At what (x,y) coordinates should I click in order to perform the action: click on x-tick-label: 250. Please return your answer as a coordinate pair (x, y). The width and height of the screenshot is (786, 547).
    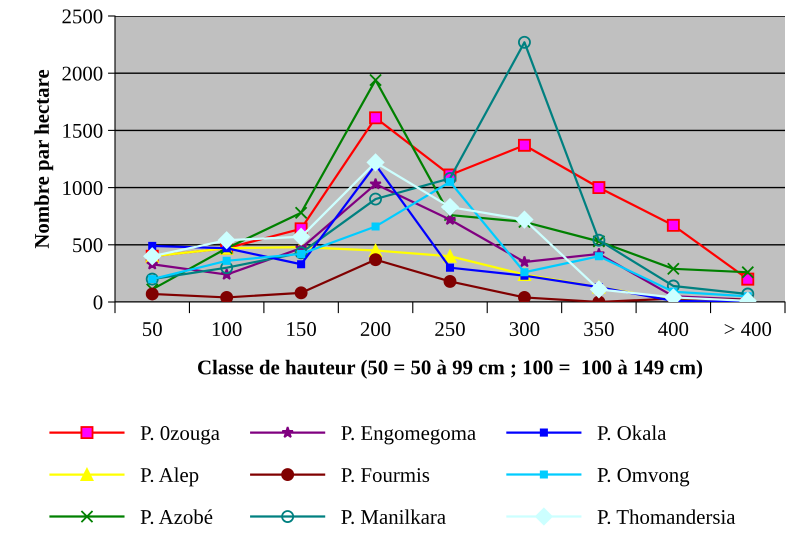
    Looking at the image, I should click on (450, 329).